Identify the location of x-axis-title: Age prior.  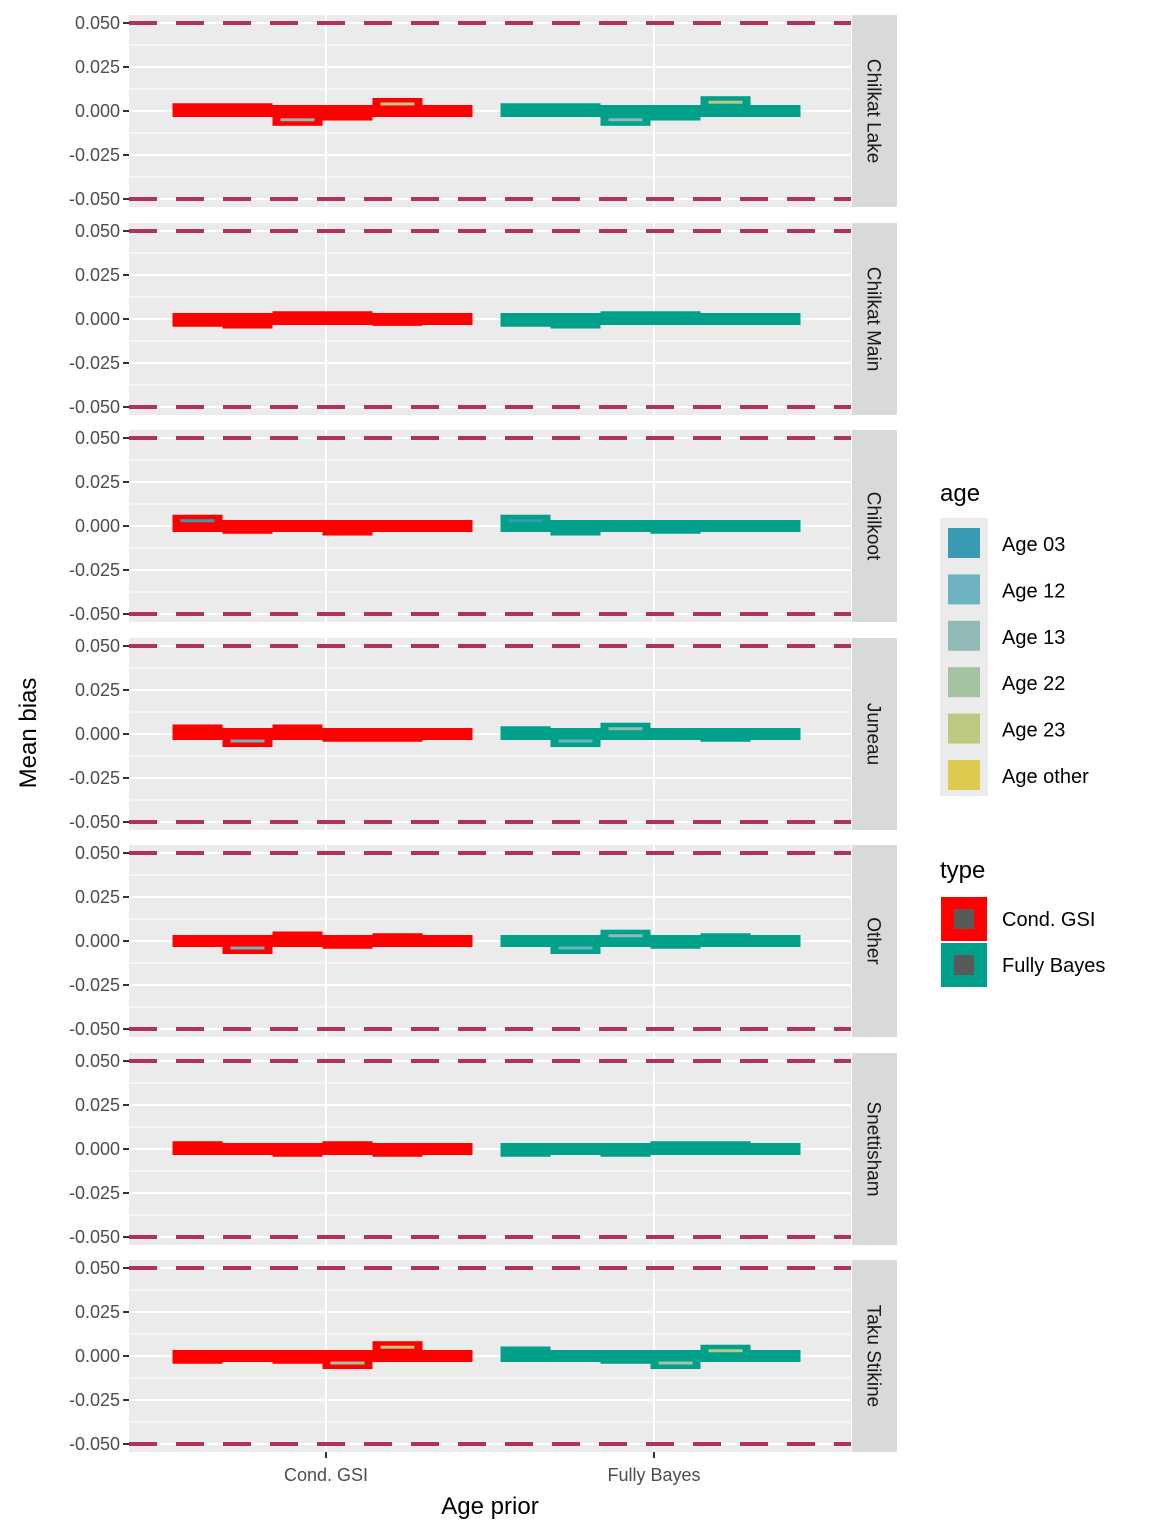
(489, 1506).